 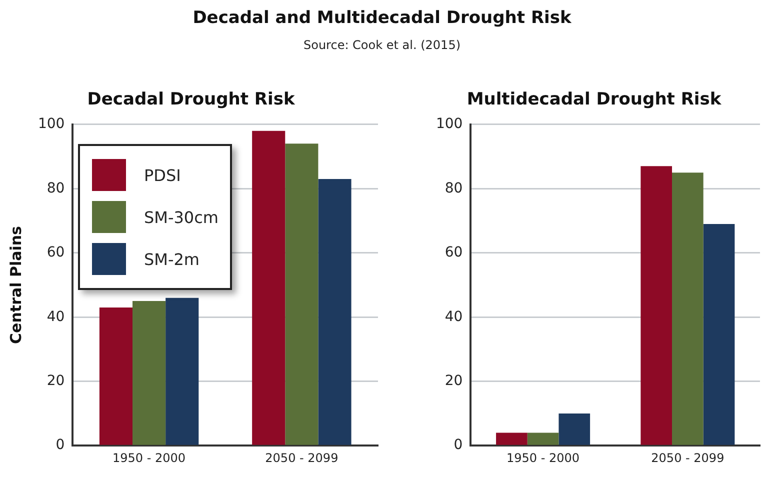 I want to click on legend-label: PDSI, so click(x=162, y=175).